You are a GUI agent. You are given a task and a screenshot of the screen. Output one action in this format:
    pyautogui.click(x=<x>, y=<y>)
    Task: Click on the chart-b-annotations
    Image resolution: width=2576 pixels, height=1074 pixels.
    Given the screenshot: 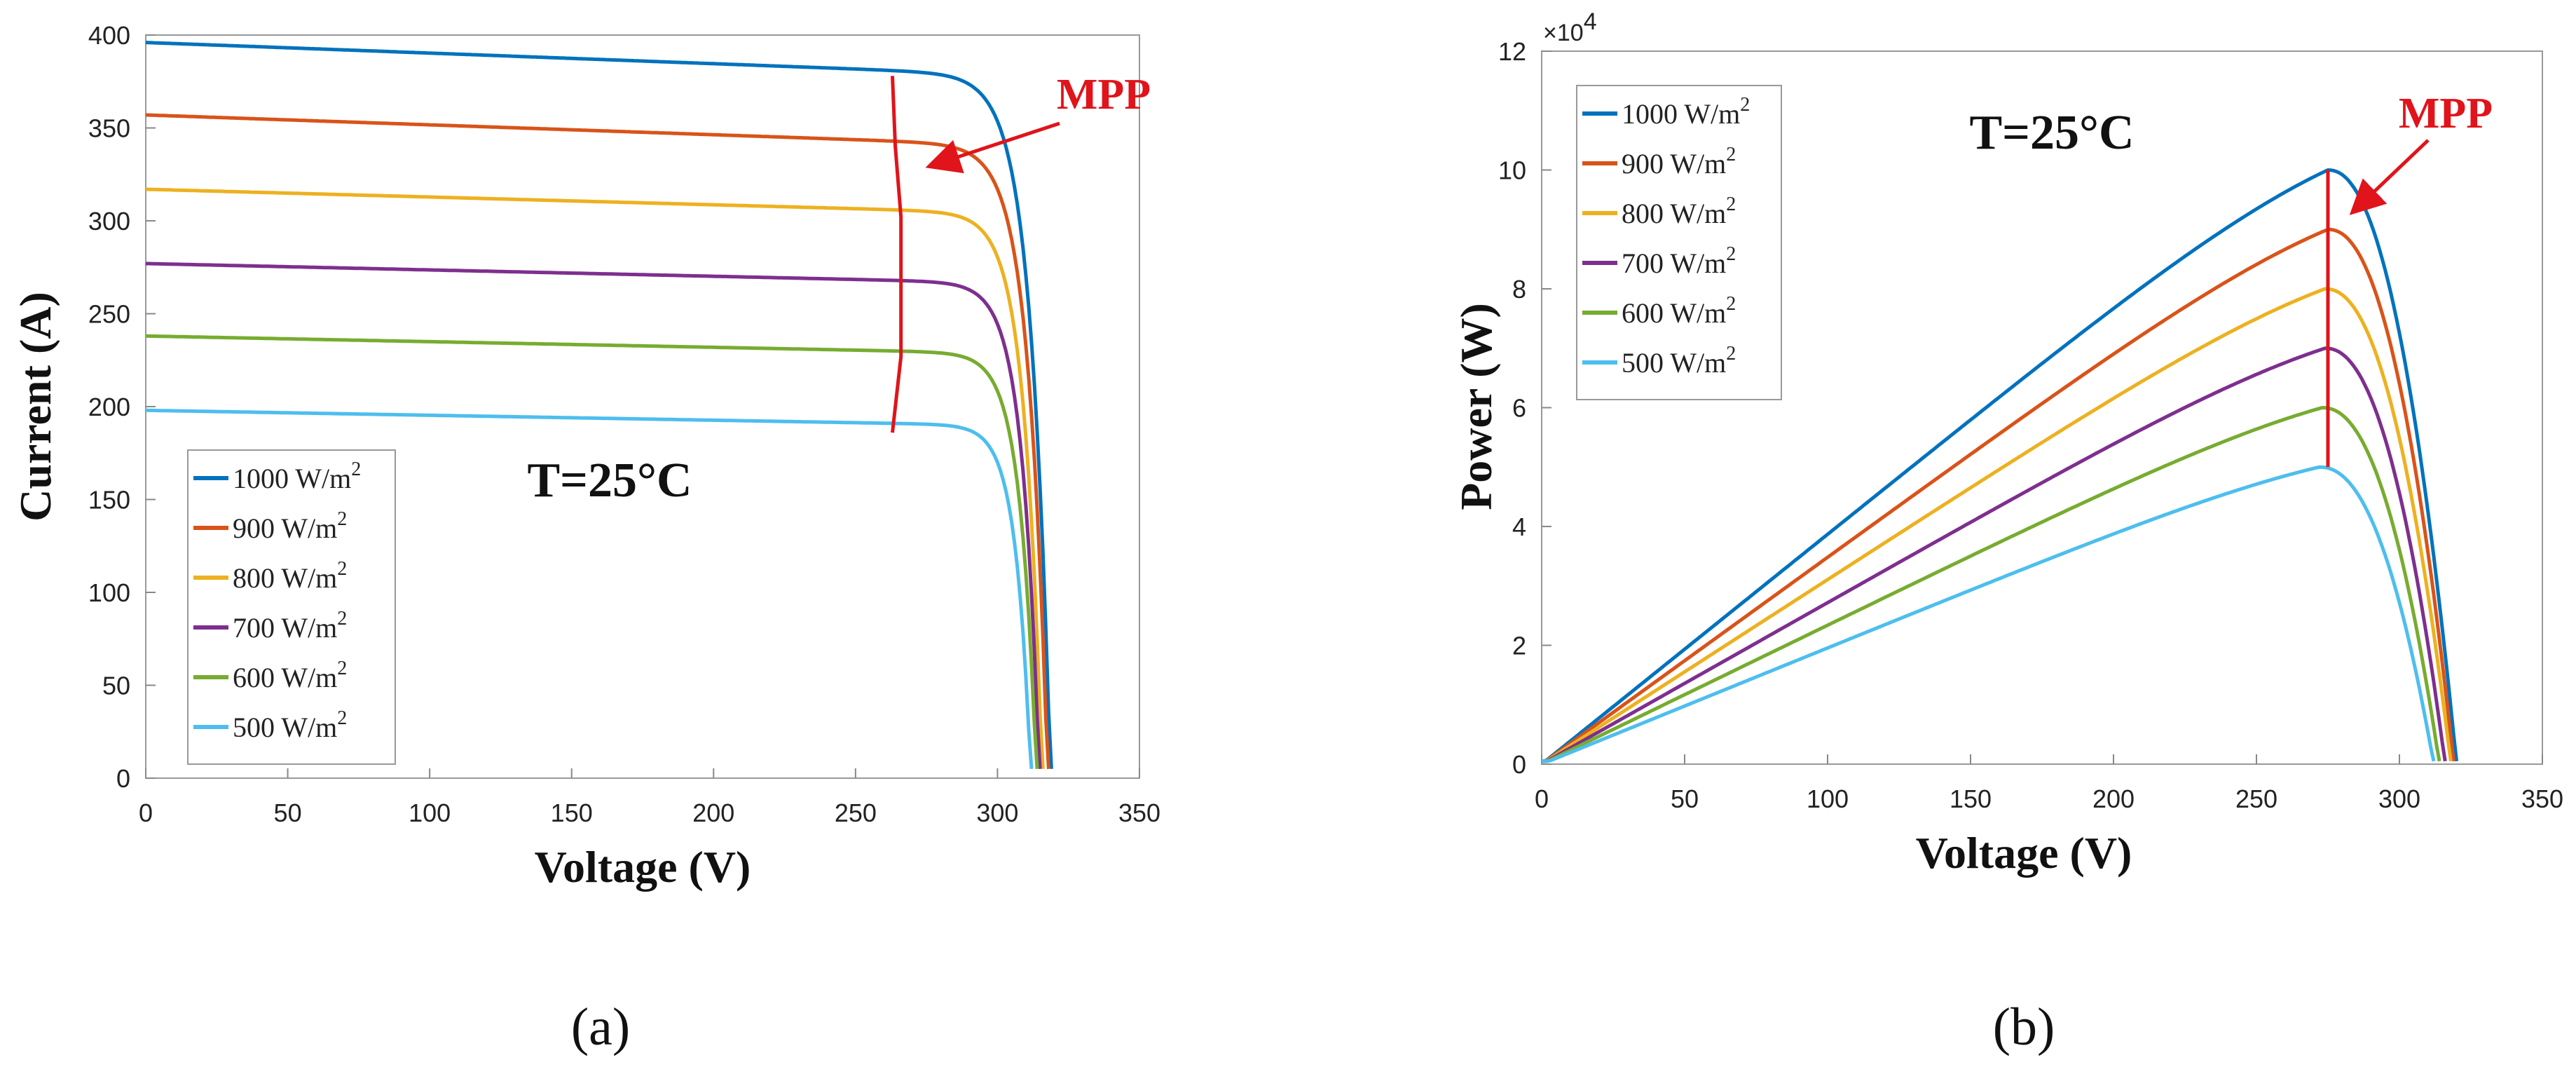 What is the action you would take?
    pyautogui.click(x=2378, y=303)
    